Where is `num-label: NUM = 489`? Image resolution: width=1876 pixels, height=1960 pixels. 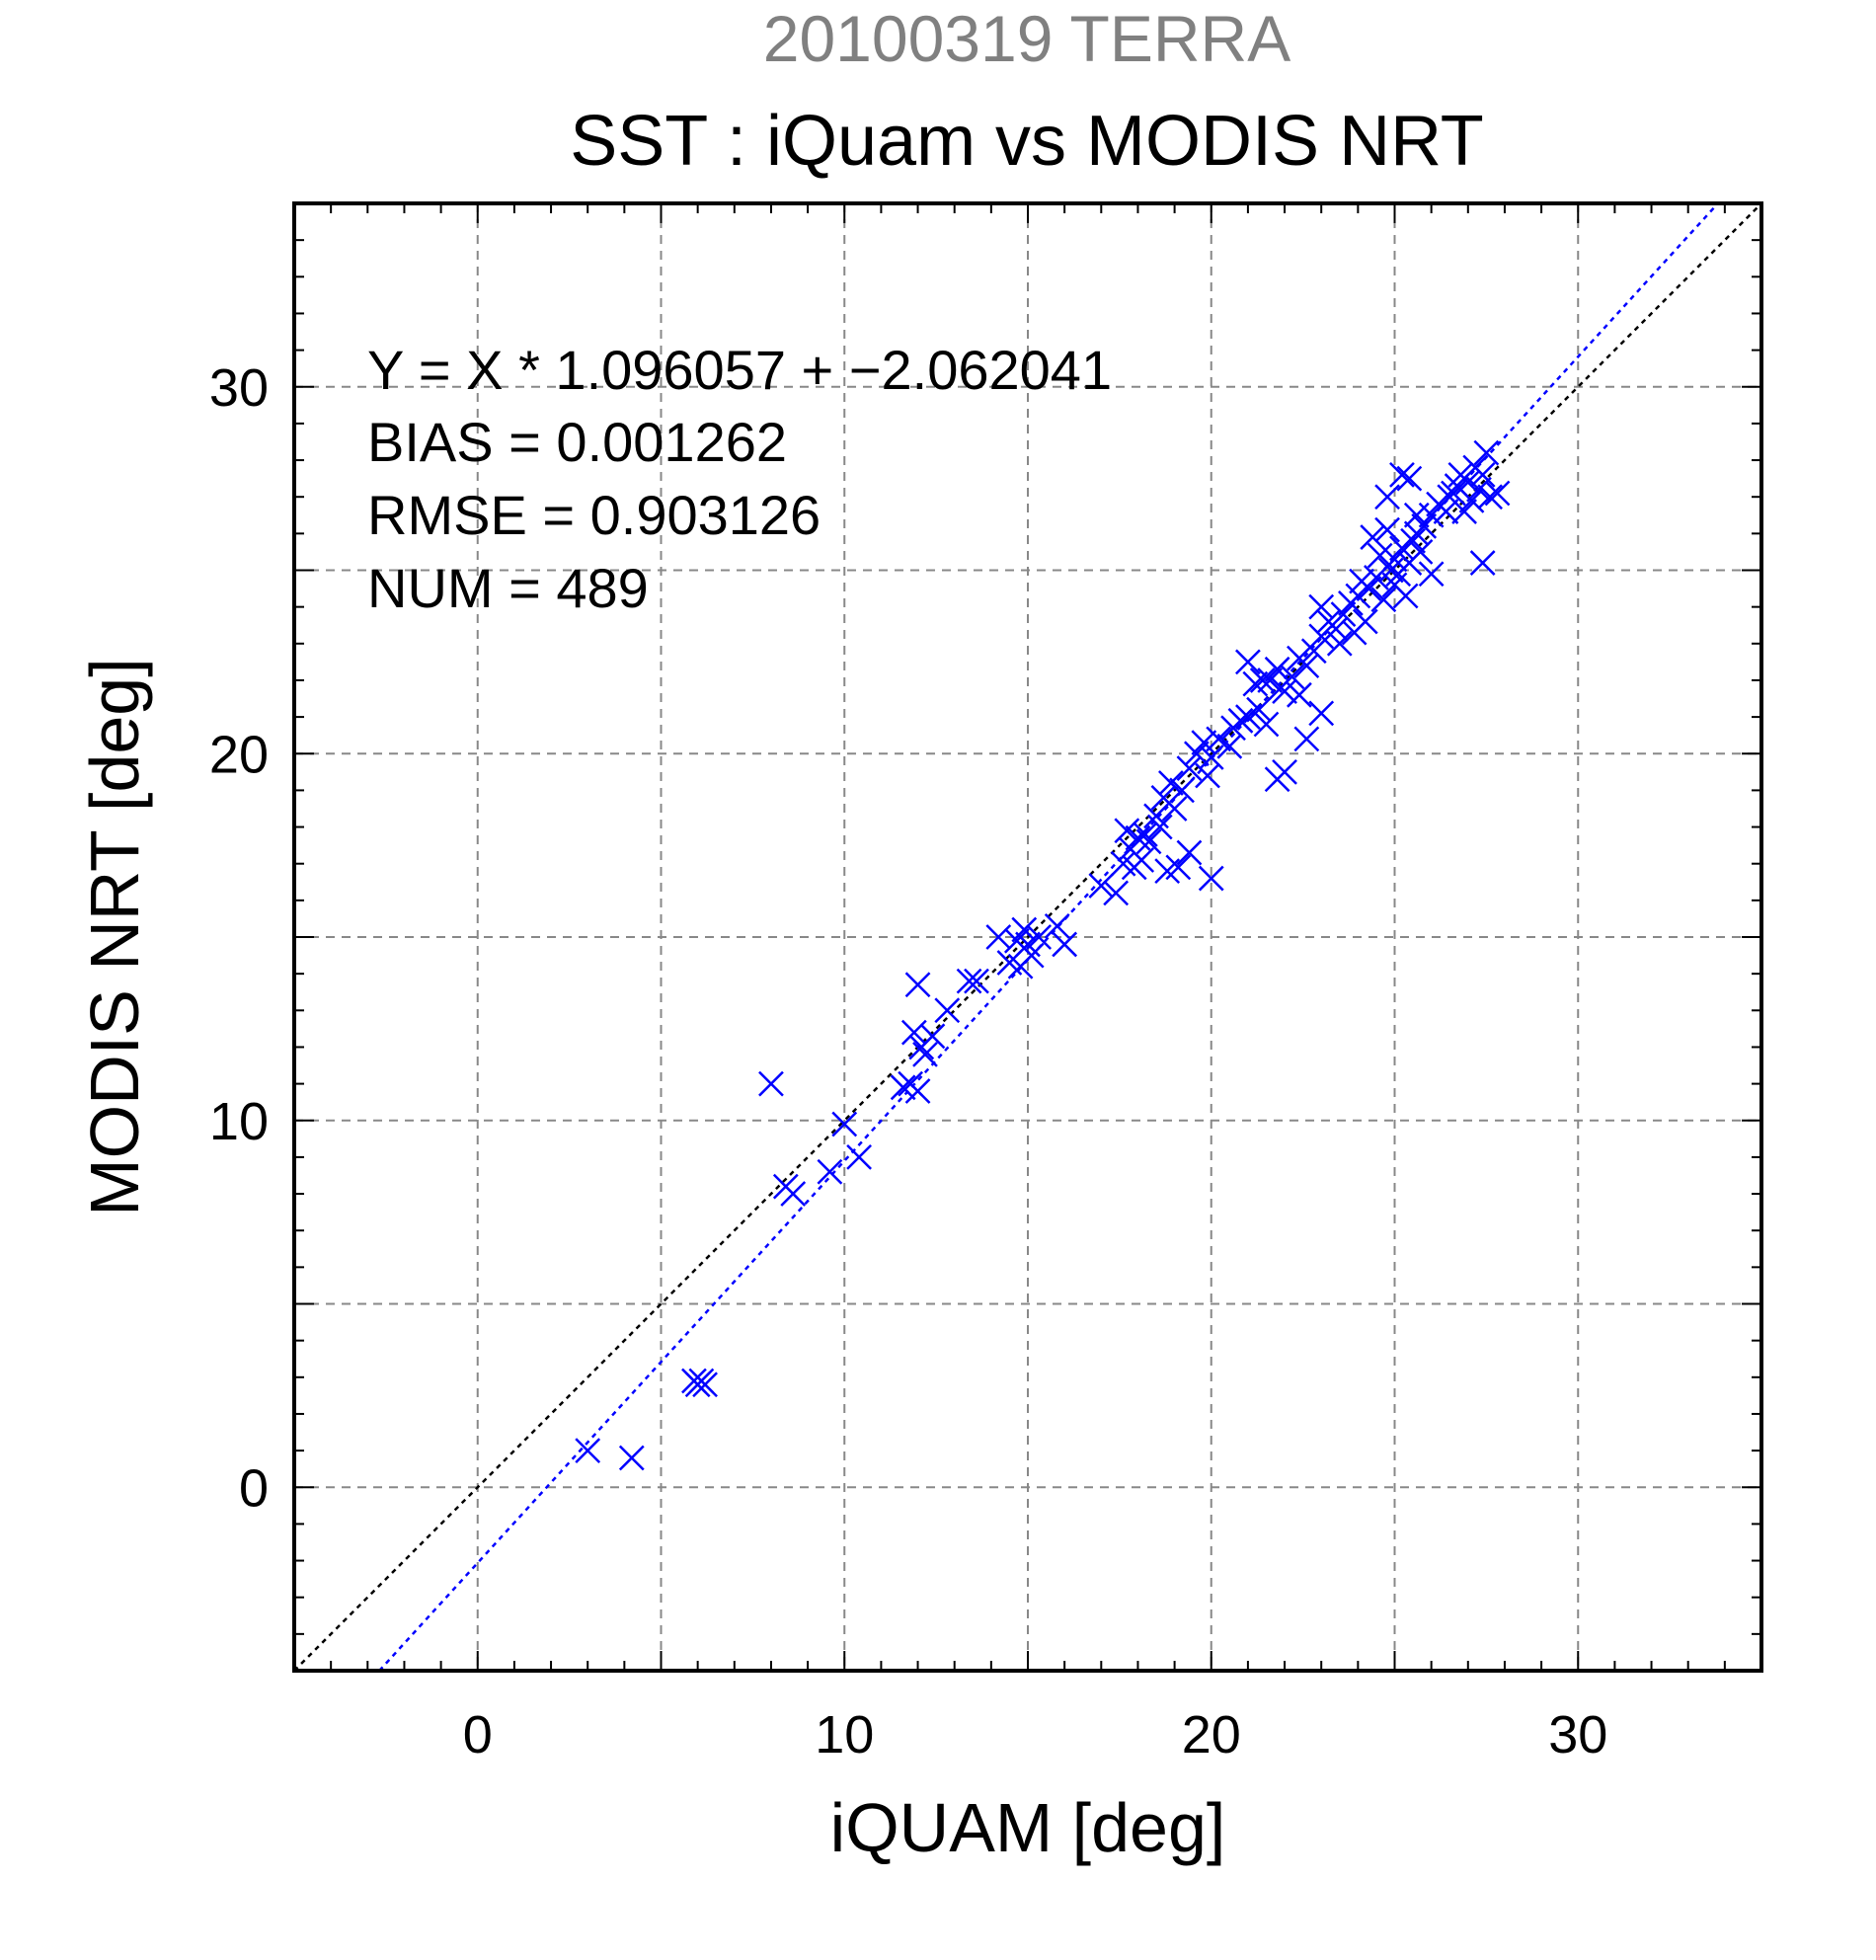 num-label: NUM = 489 is located at coordinates (508, 588).